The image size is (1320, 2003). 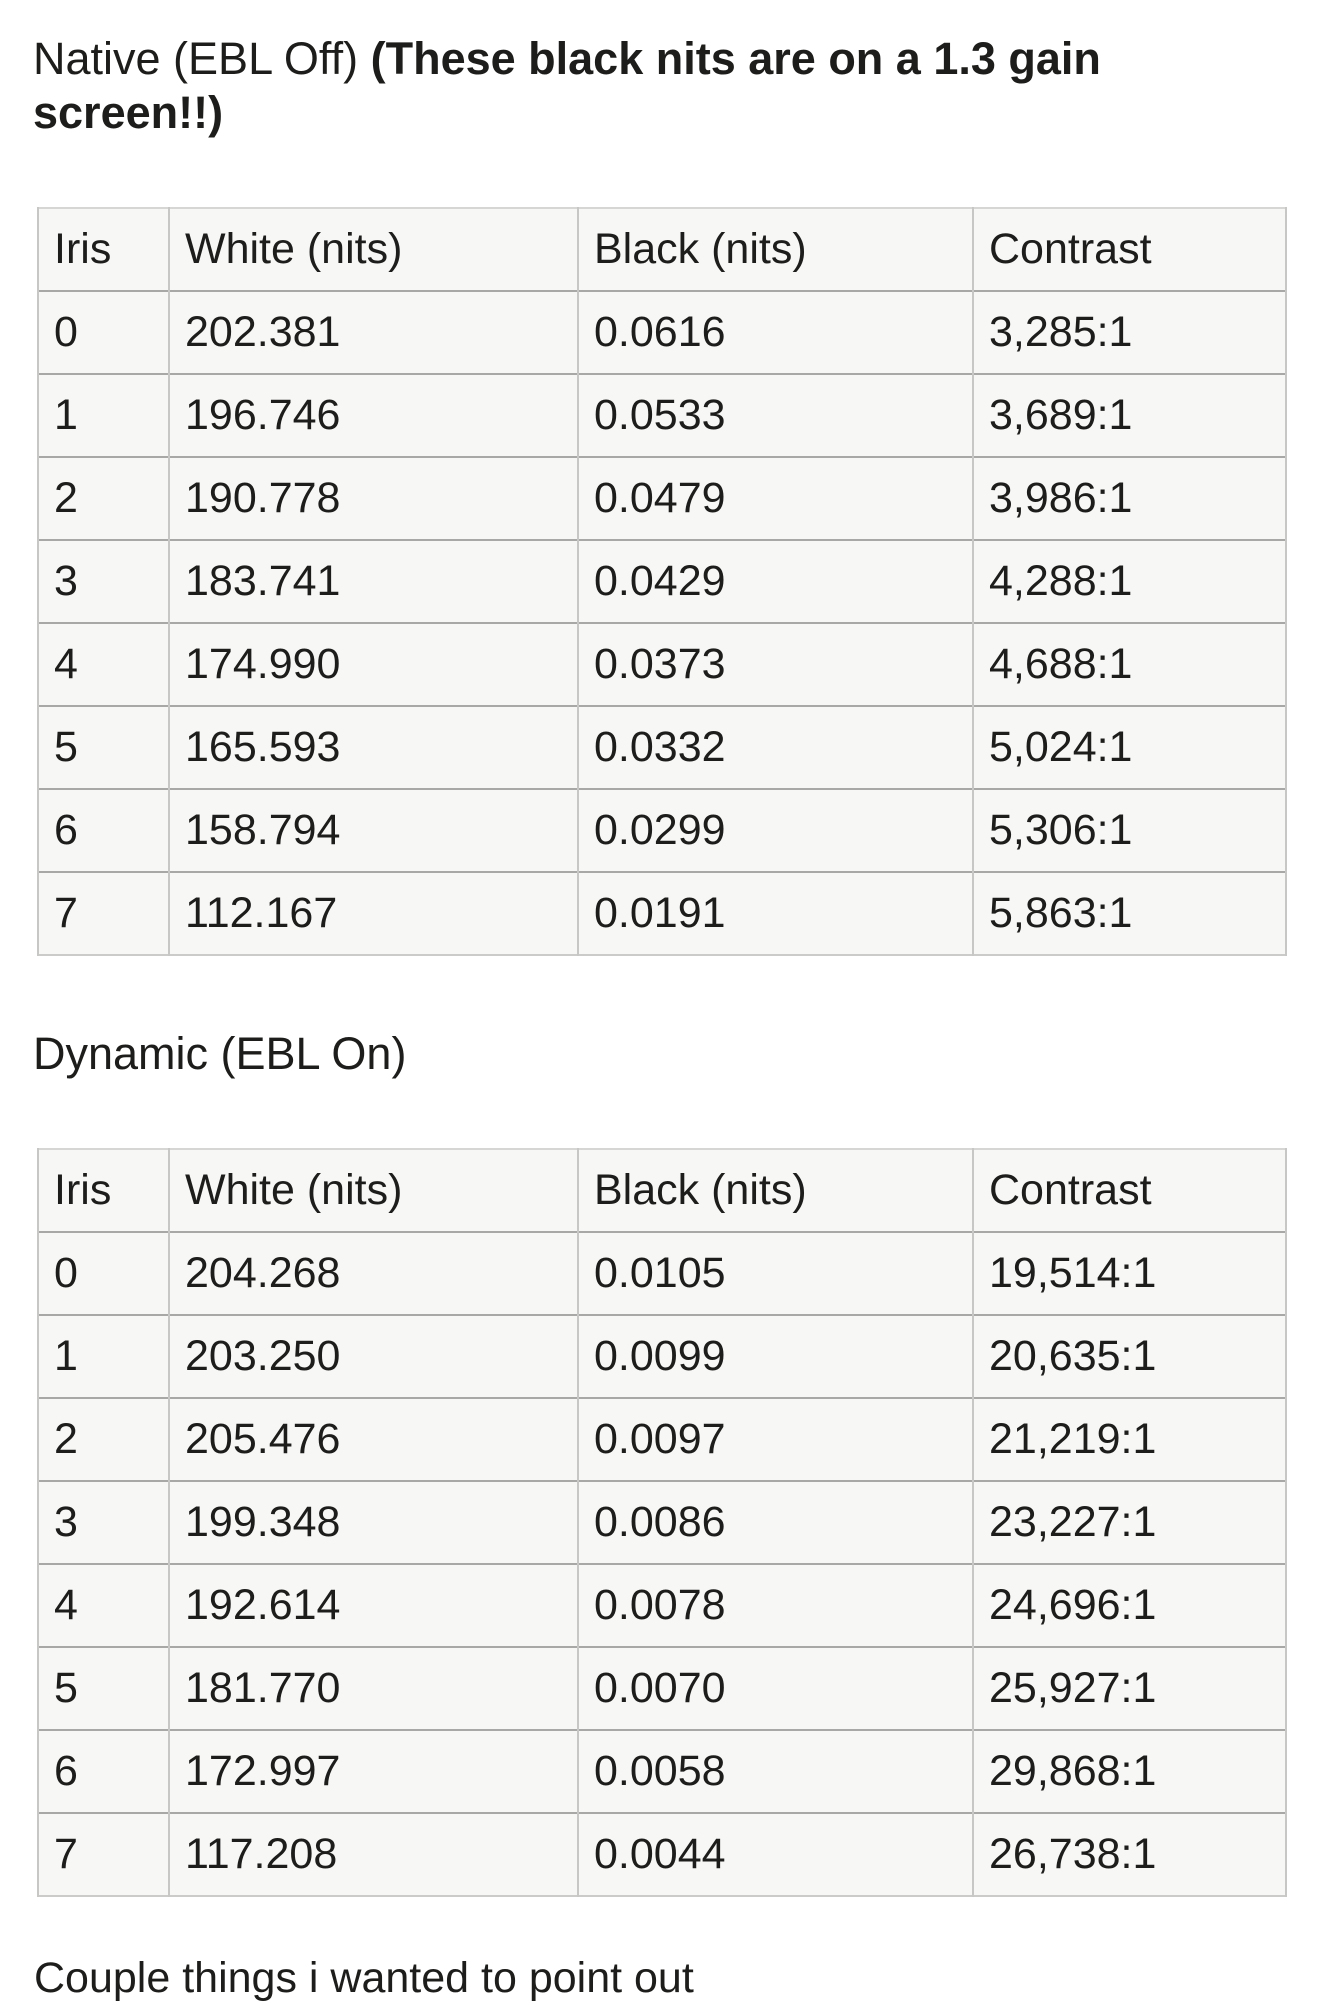 I want to click on table-cell: 5,863:1, so click(x=1129, y=913).